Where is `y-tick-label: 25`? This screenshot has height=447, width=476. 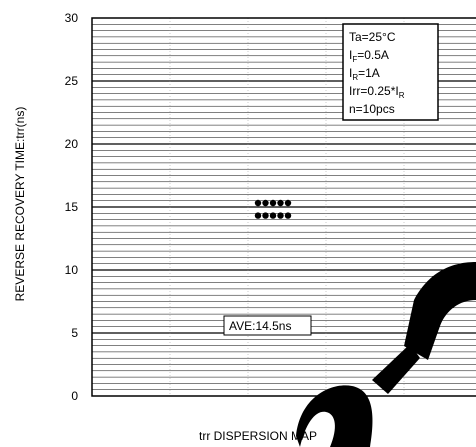
y-tick-label: 25 is located at coordinates (72, 81).